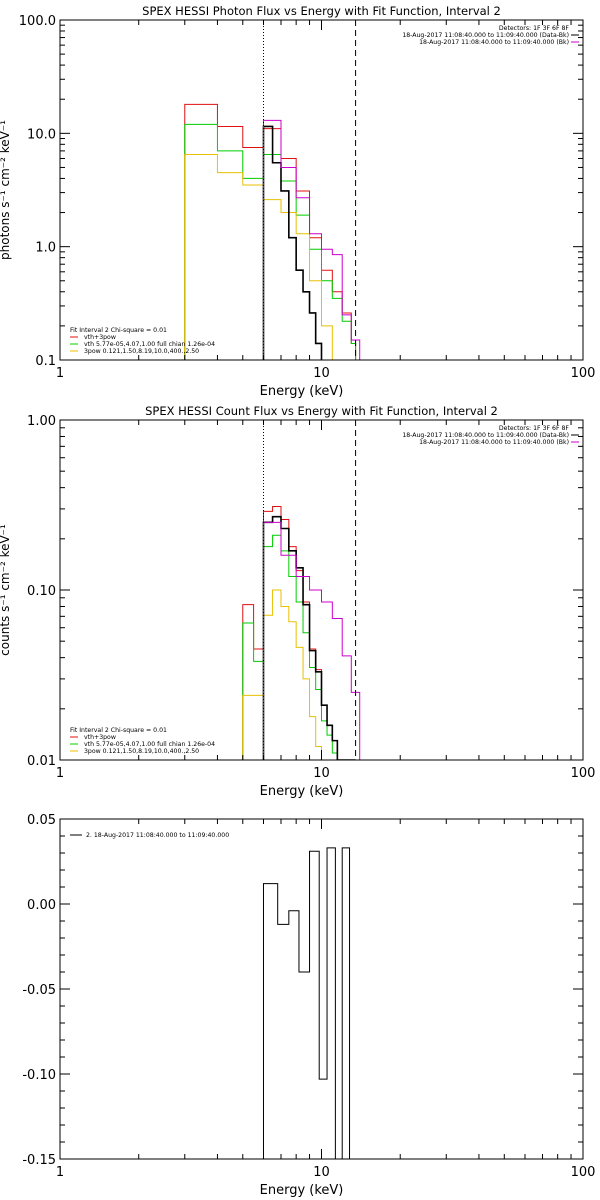 This screenshot has height=1200, width=600. I want to click on y-tick-label: -0.10, so click(39, 1075).